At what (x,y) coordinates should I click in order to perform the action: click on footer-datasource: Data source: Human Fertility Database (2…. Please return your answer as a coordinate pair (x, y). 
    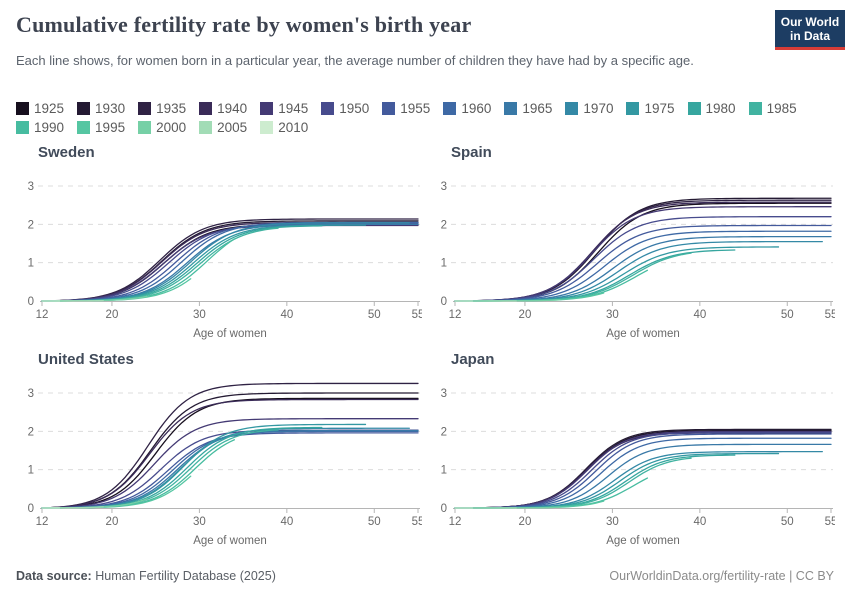
    Looking at the image, I should click on (146, 576).